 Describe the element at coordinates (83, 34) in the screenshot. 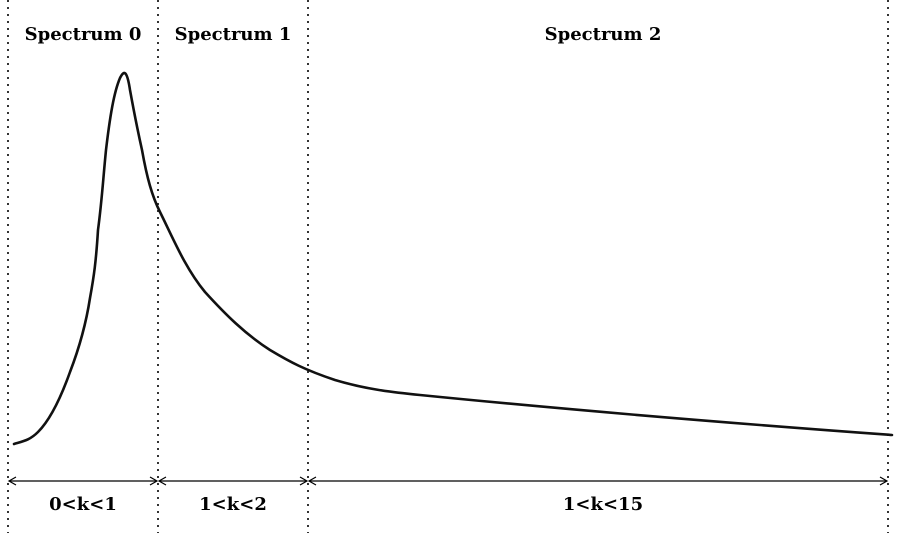

I see `spectrum-0-title: Spectrum 0` at that location.